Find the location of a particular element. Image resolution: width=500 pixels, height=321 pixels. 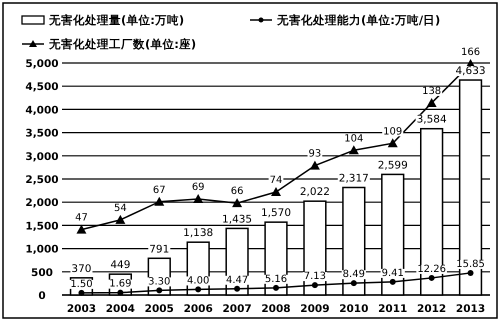

x-tick-label: 2004 is located at coordinates (120, 309).